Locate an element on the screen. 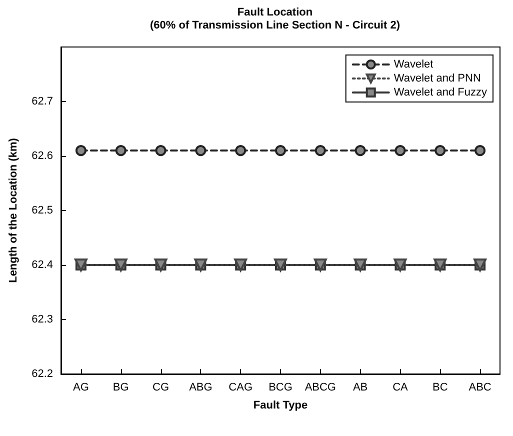 Image resolution: width=513 pixels, height=436 pixels. legend-label: Wavelet is located at coordinates (414, 64).